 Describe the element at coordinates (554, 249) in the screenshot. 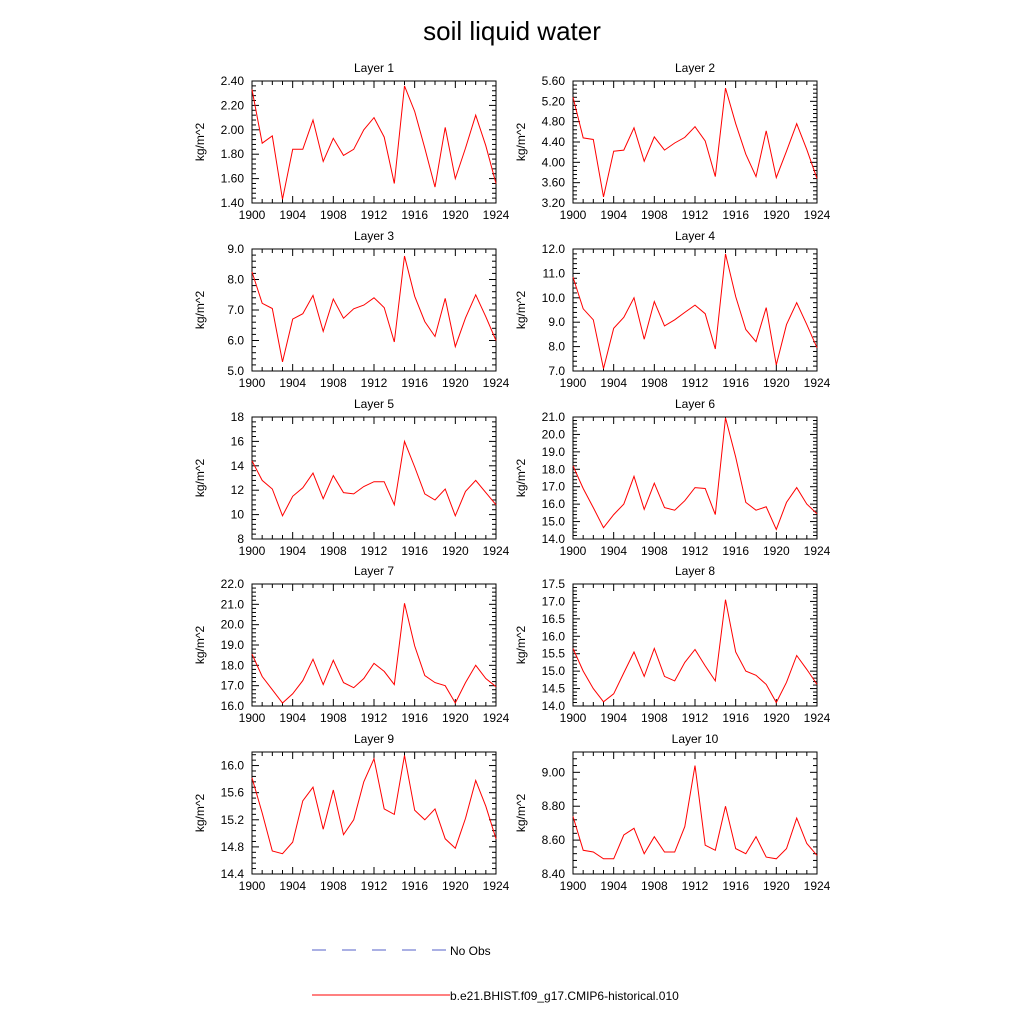

I see `y-tick-label: 12.0` at that location.